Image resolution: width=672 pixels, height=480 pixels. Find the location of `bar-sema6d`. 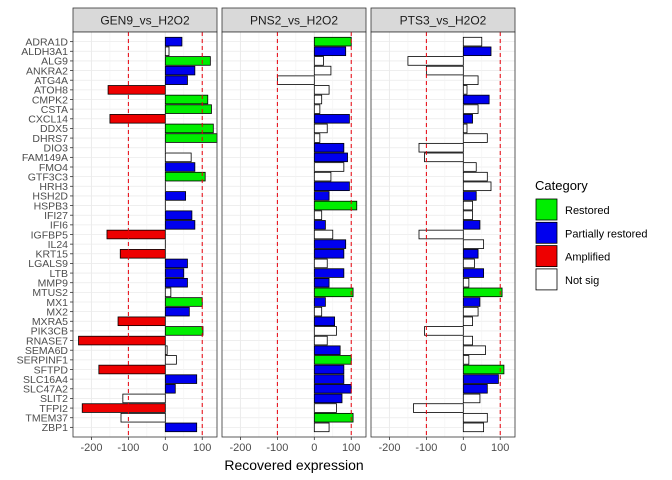

bar-sema6d is located at coordinates (474, 350).